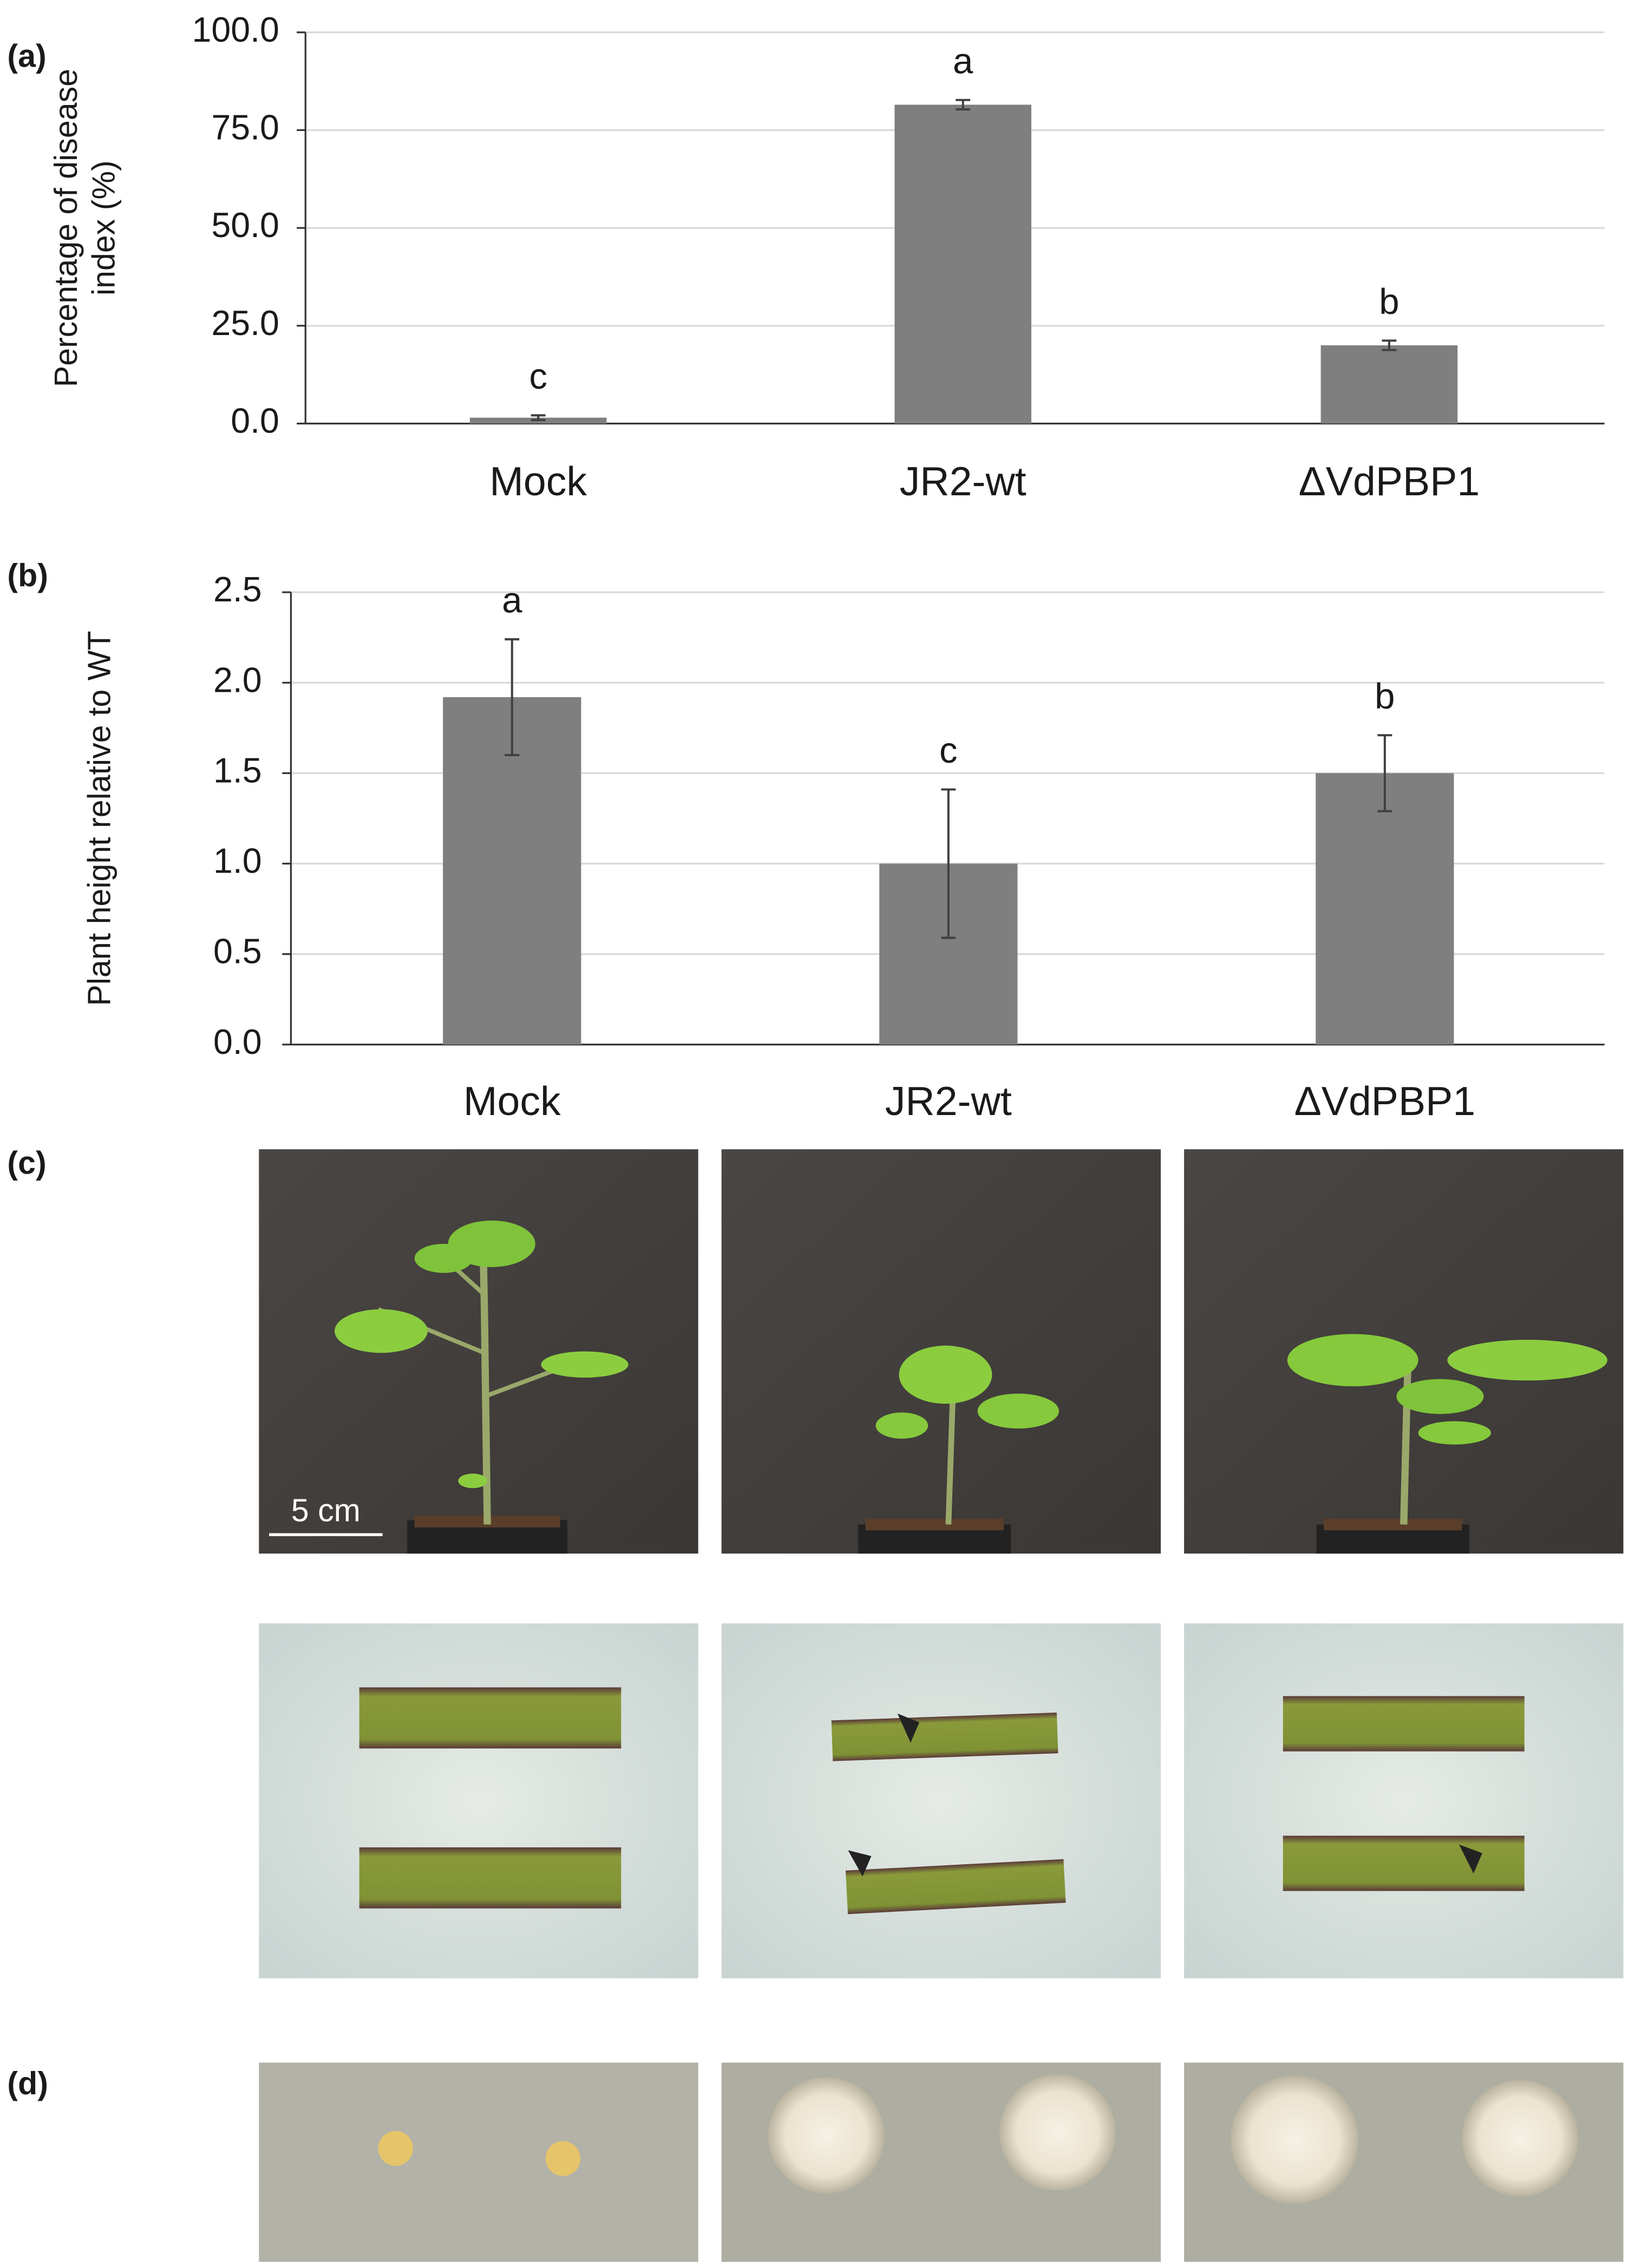  What do you see at coordinates (235, 29) in the screenshot?
I see `y-tick-label: 100.0` at bounding box center [235, 29].